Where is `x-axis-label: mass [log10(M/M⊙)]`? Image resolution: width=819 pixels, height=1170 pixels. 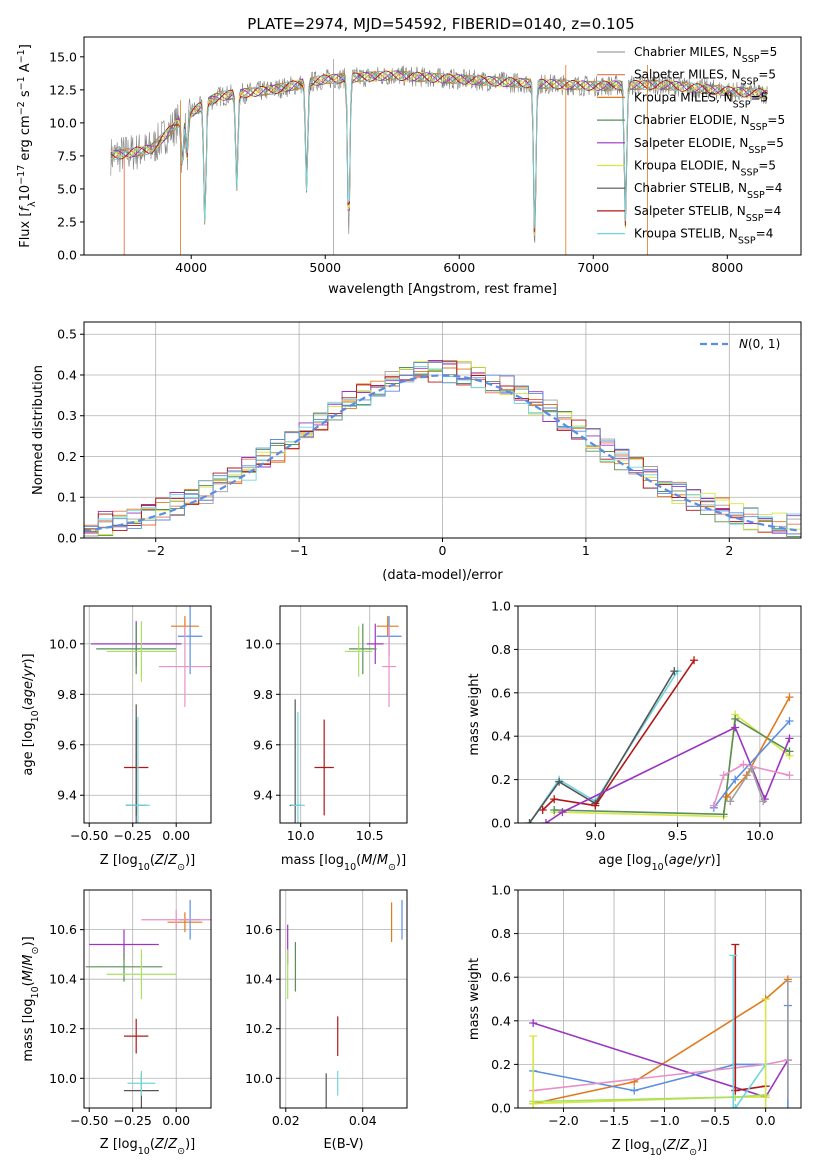
x-axis-label: mass [log10(M/M⊙)] is located at coordinates (343, 863).